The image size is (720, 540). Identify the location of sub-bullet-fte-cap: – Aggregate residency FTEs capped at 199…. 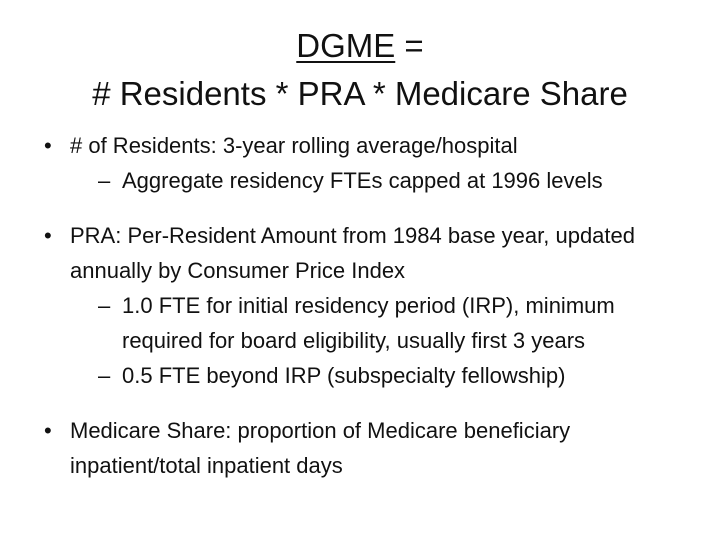
(360, 180).